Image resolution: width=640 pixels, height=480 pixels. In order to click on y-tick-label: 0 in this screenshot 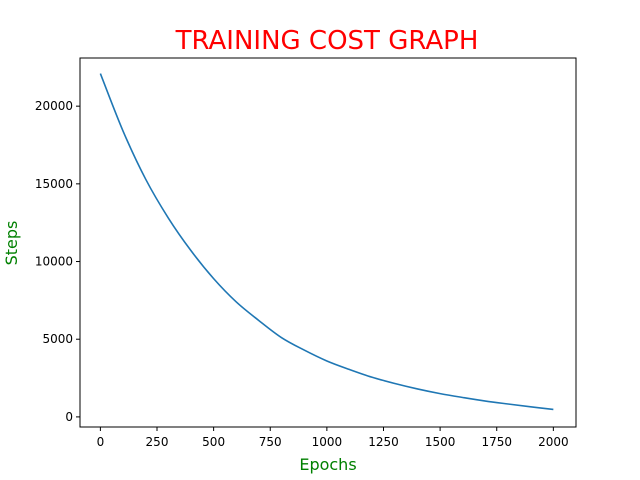, I will do `click(69, 417)`.